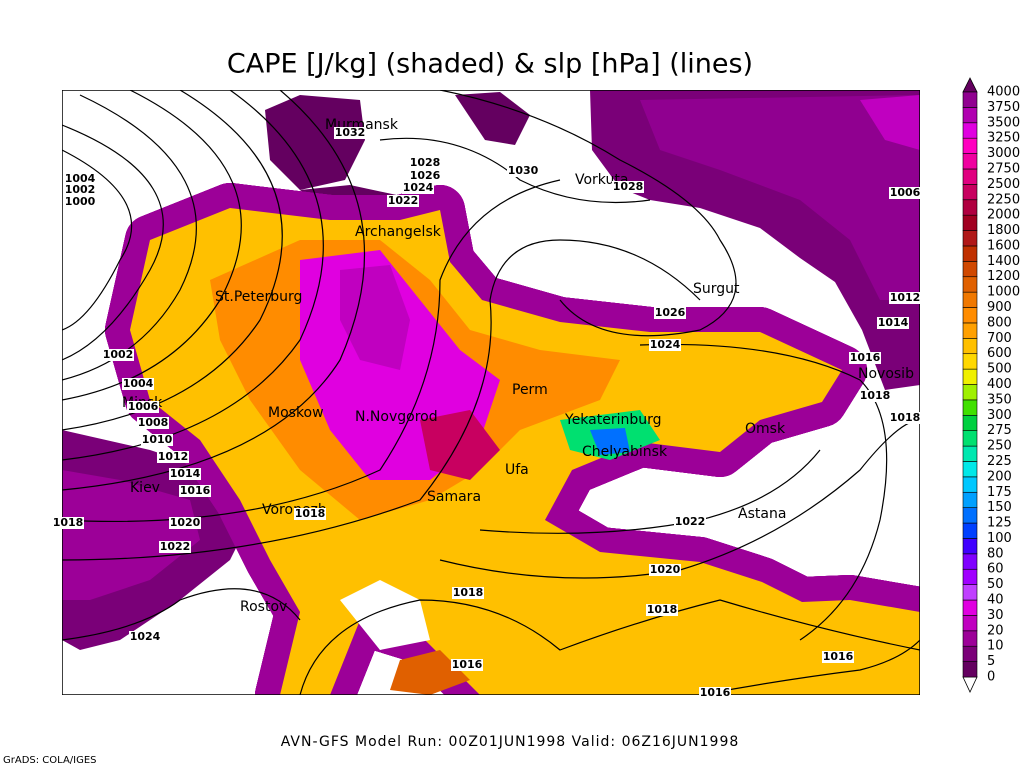 The image size is (1024, 768). Describe the element at coordinates (995, 630) in the screenshot. I see `colorbar-label: 20` at that location.